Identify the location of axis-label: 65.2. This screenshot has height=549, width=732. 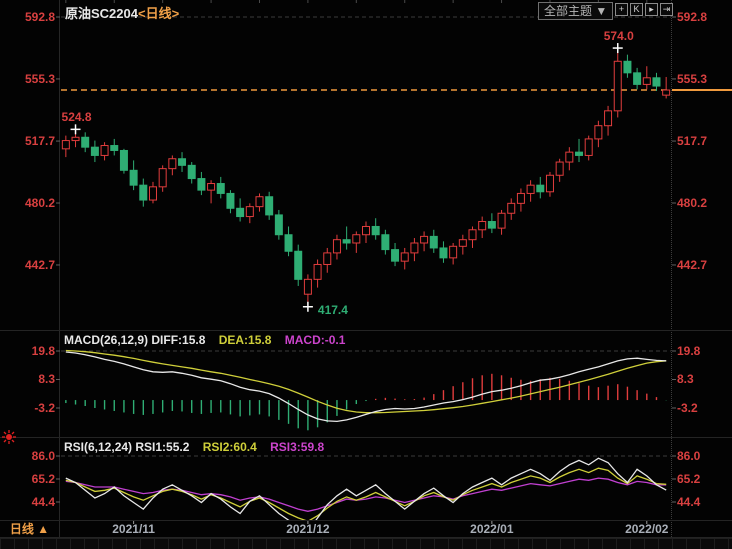
(689, 479).